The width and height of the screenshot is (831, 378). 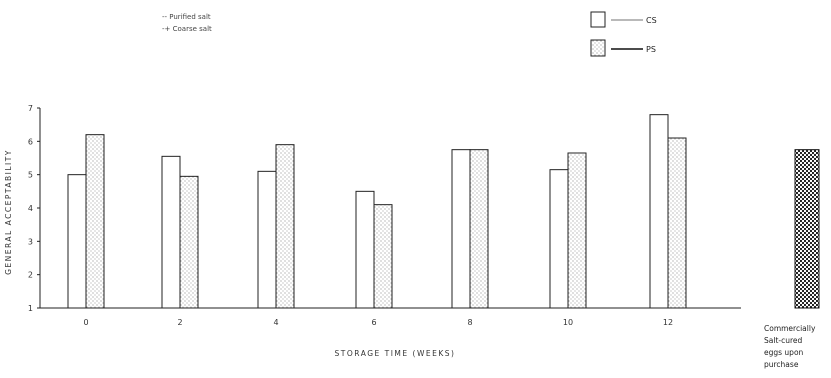 I want to click on commercial-label-line-3: eggs upon, so click(x=784, y=352).